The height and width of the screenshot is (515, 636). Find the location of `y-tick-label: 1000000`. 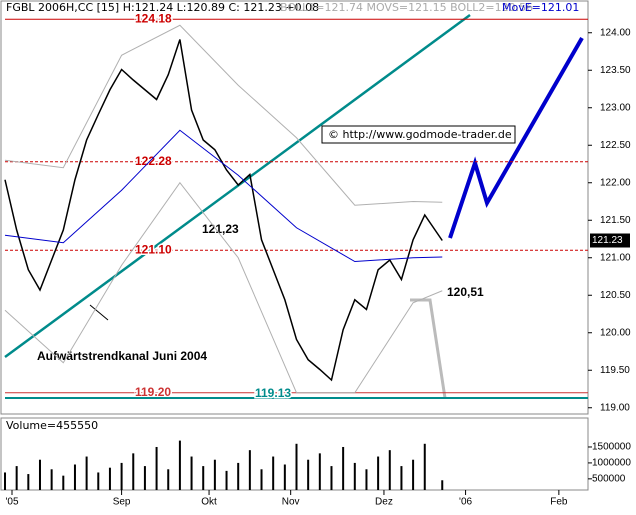

y-tick-label: 1000000 is located at coordinates (611, 463).